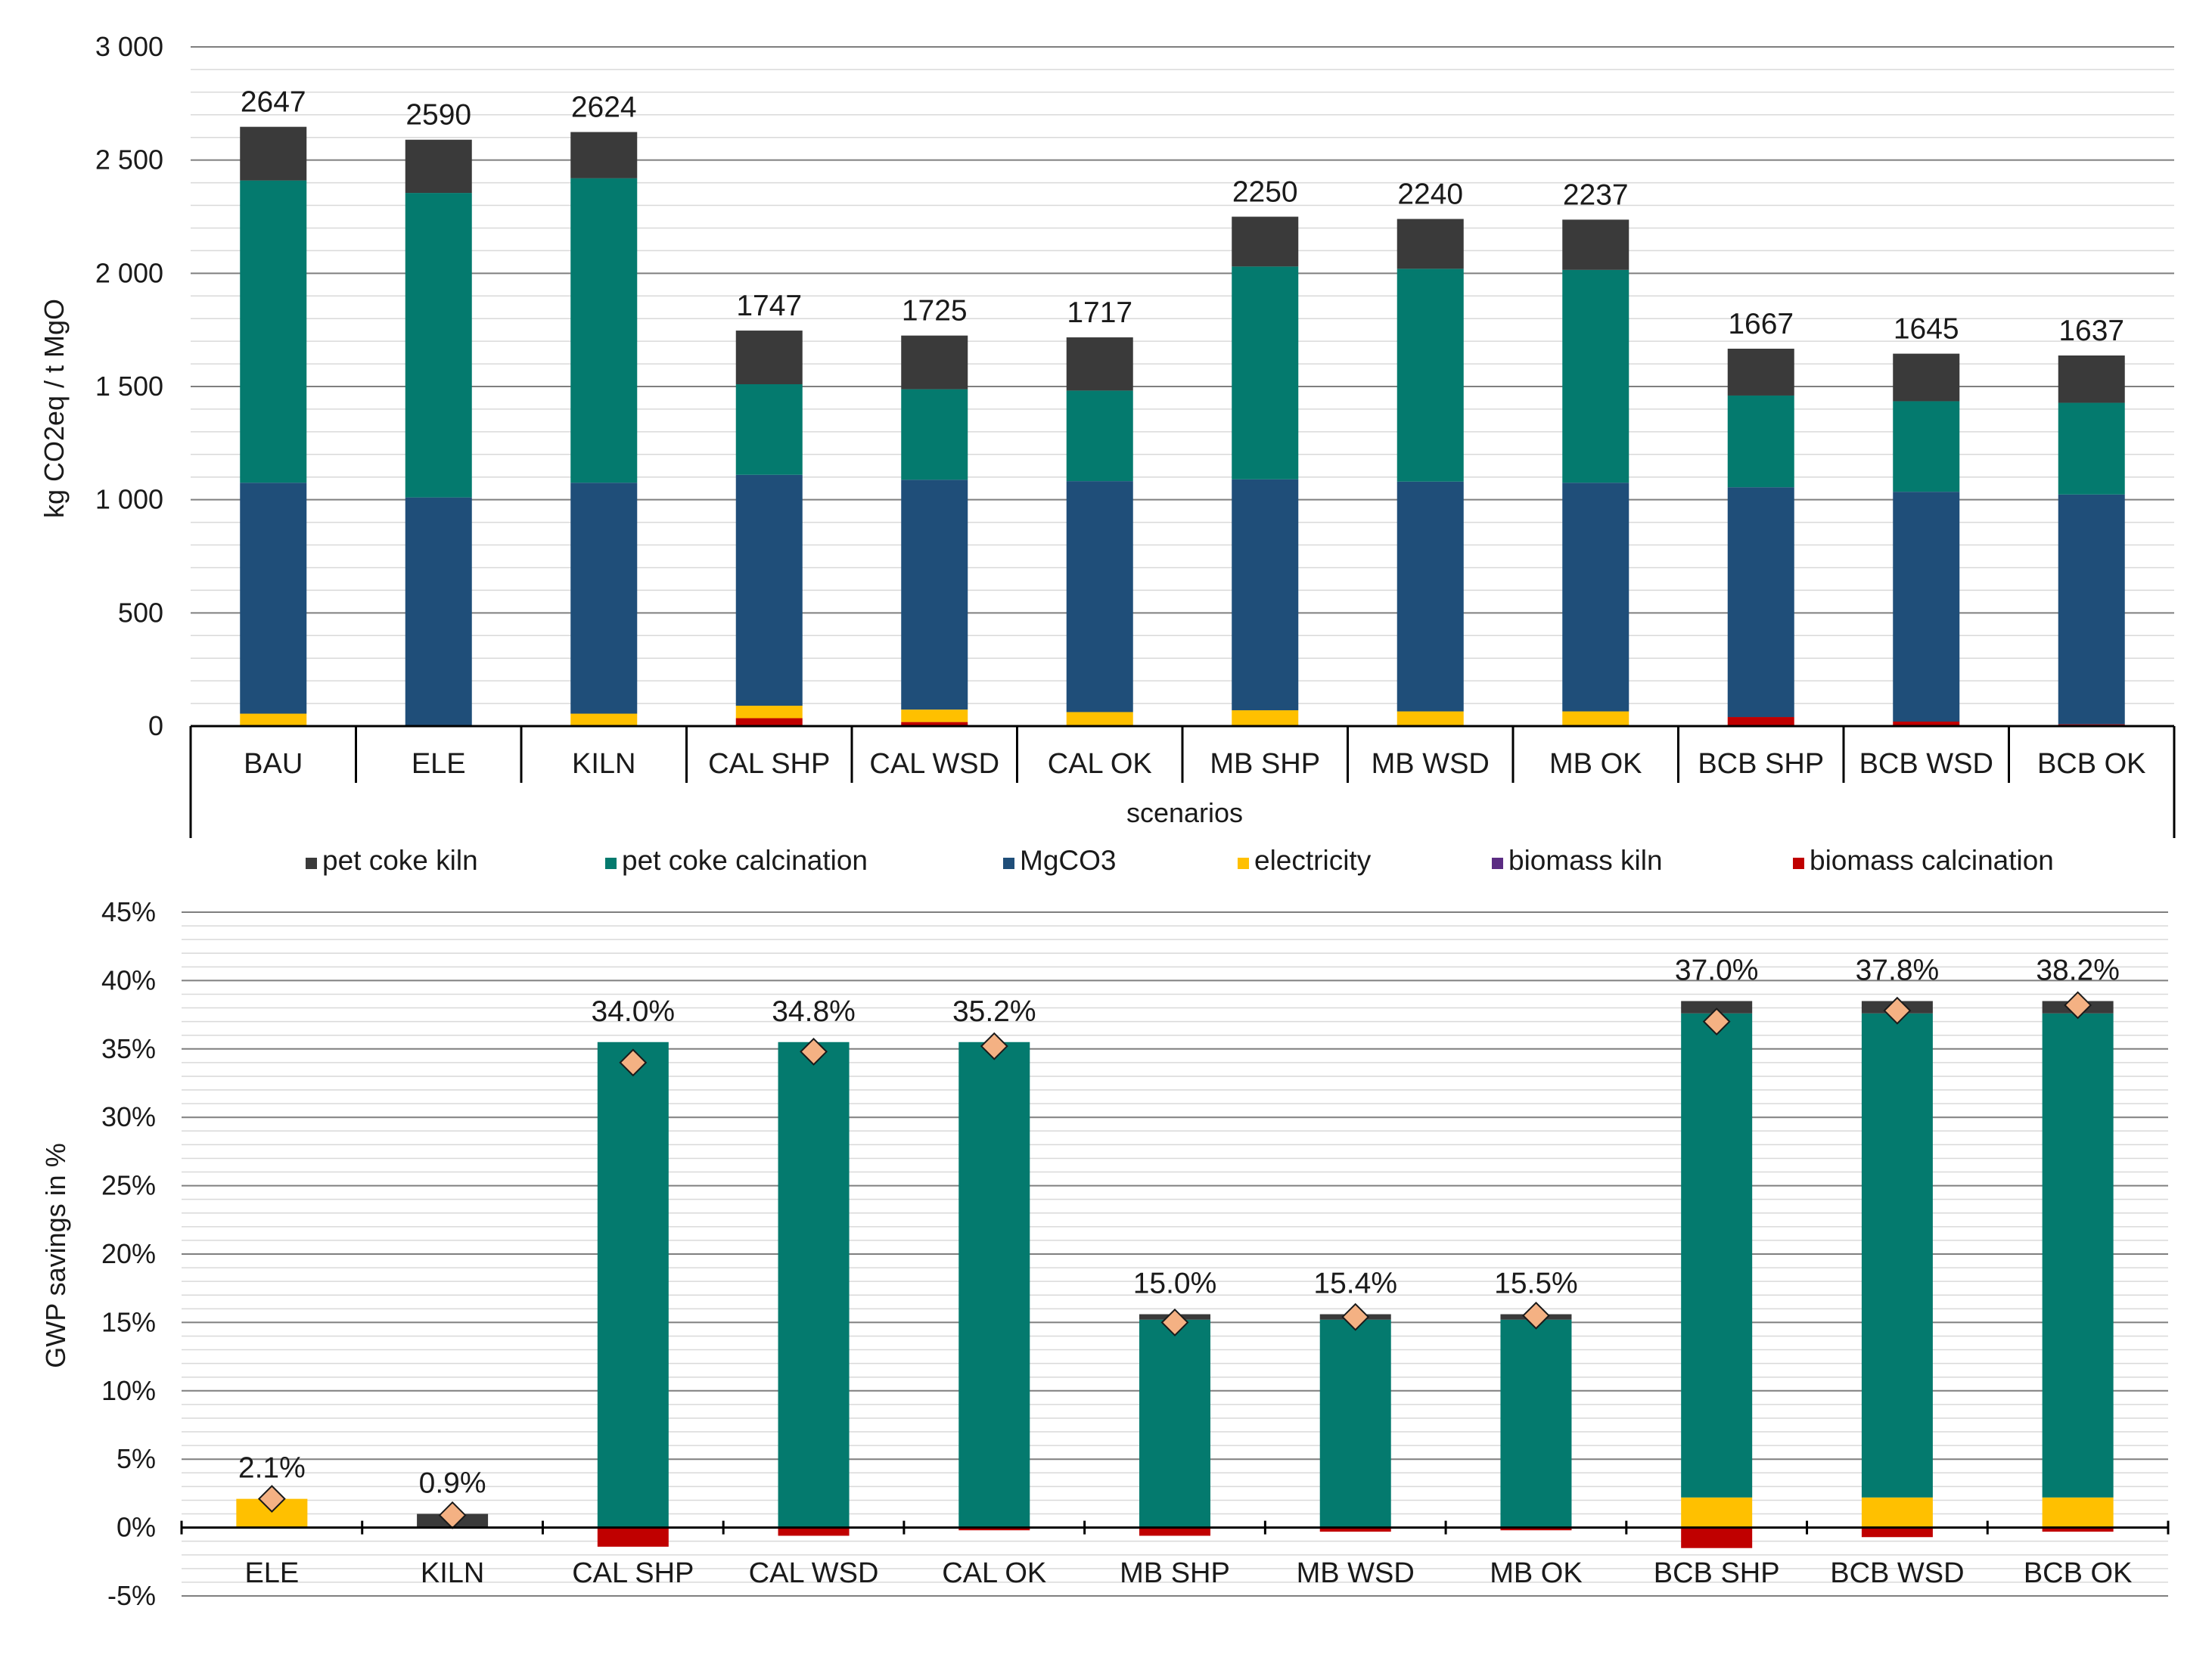 This screenshot has width=2212, height=1664. Describe the element at coordinates (55, 408) in the screenshot. I see `top-chart-y-axis-title: kg CO2eq / t MgO` at that location.